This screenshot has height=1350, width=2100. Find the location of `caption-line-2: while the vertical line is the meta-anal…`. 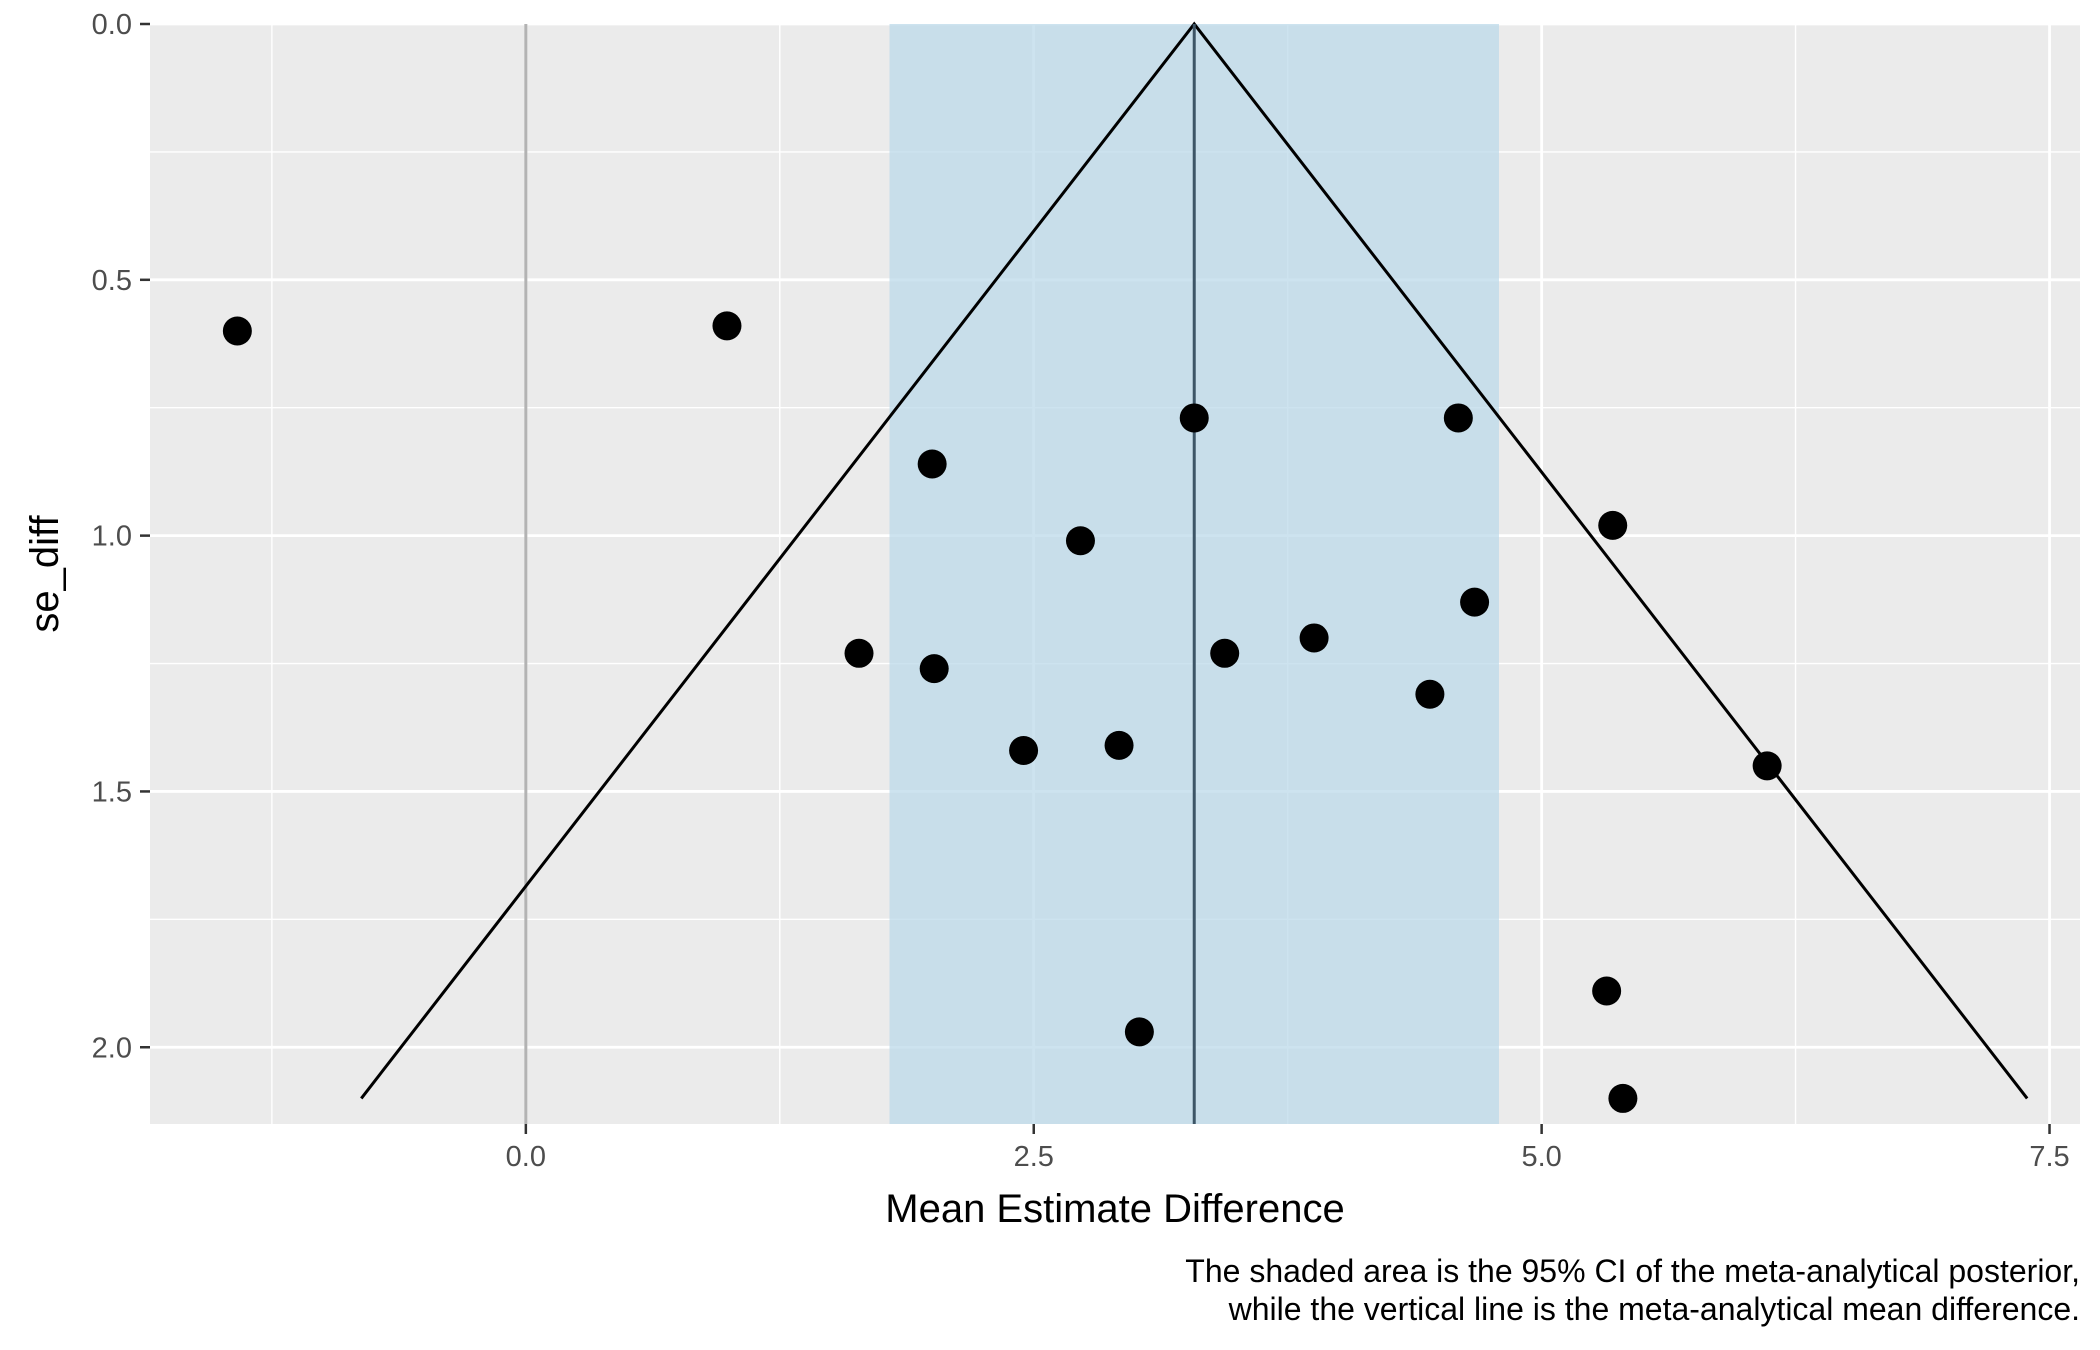

caption-line-2: while the vertical line is the meta-anal… is located at coordinates (1654, 1309).